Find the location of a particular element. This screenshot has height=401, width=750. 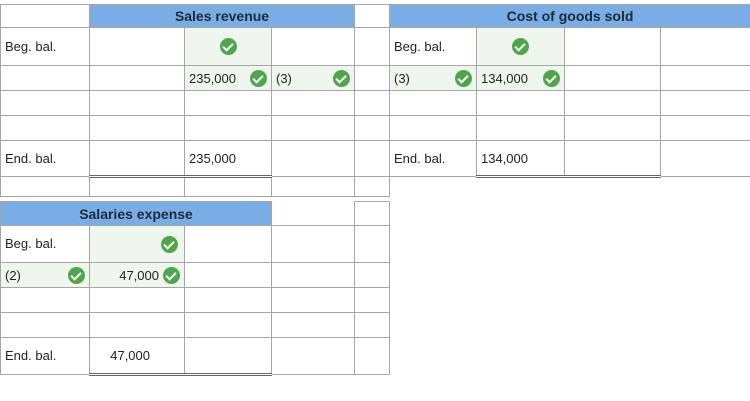

cogs-row3-a is located at coordinates (433, 128).